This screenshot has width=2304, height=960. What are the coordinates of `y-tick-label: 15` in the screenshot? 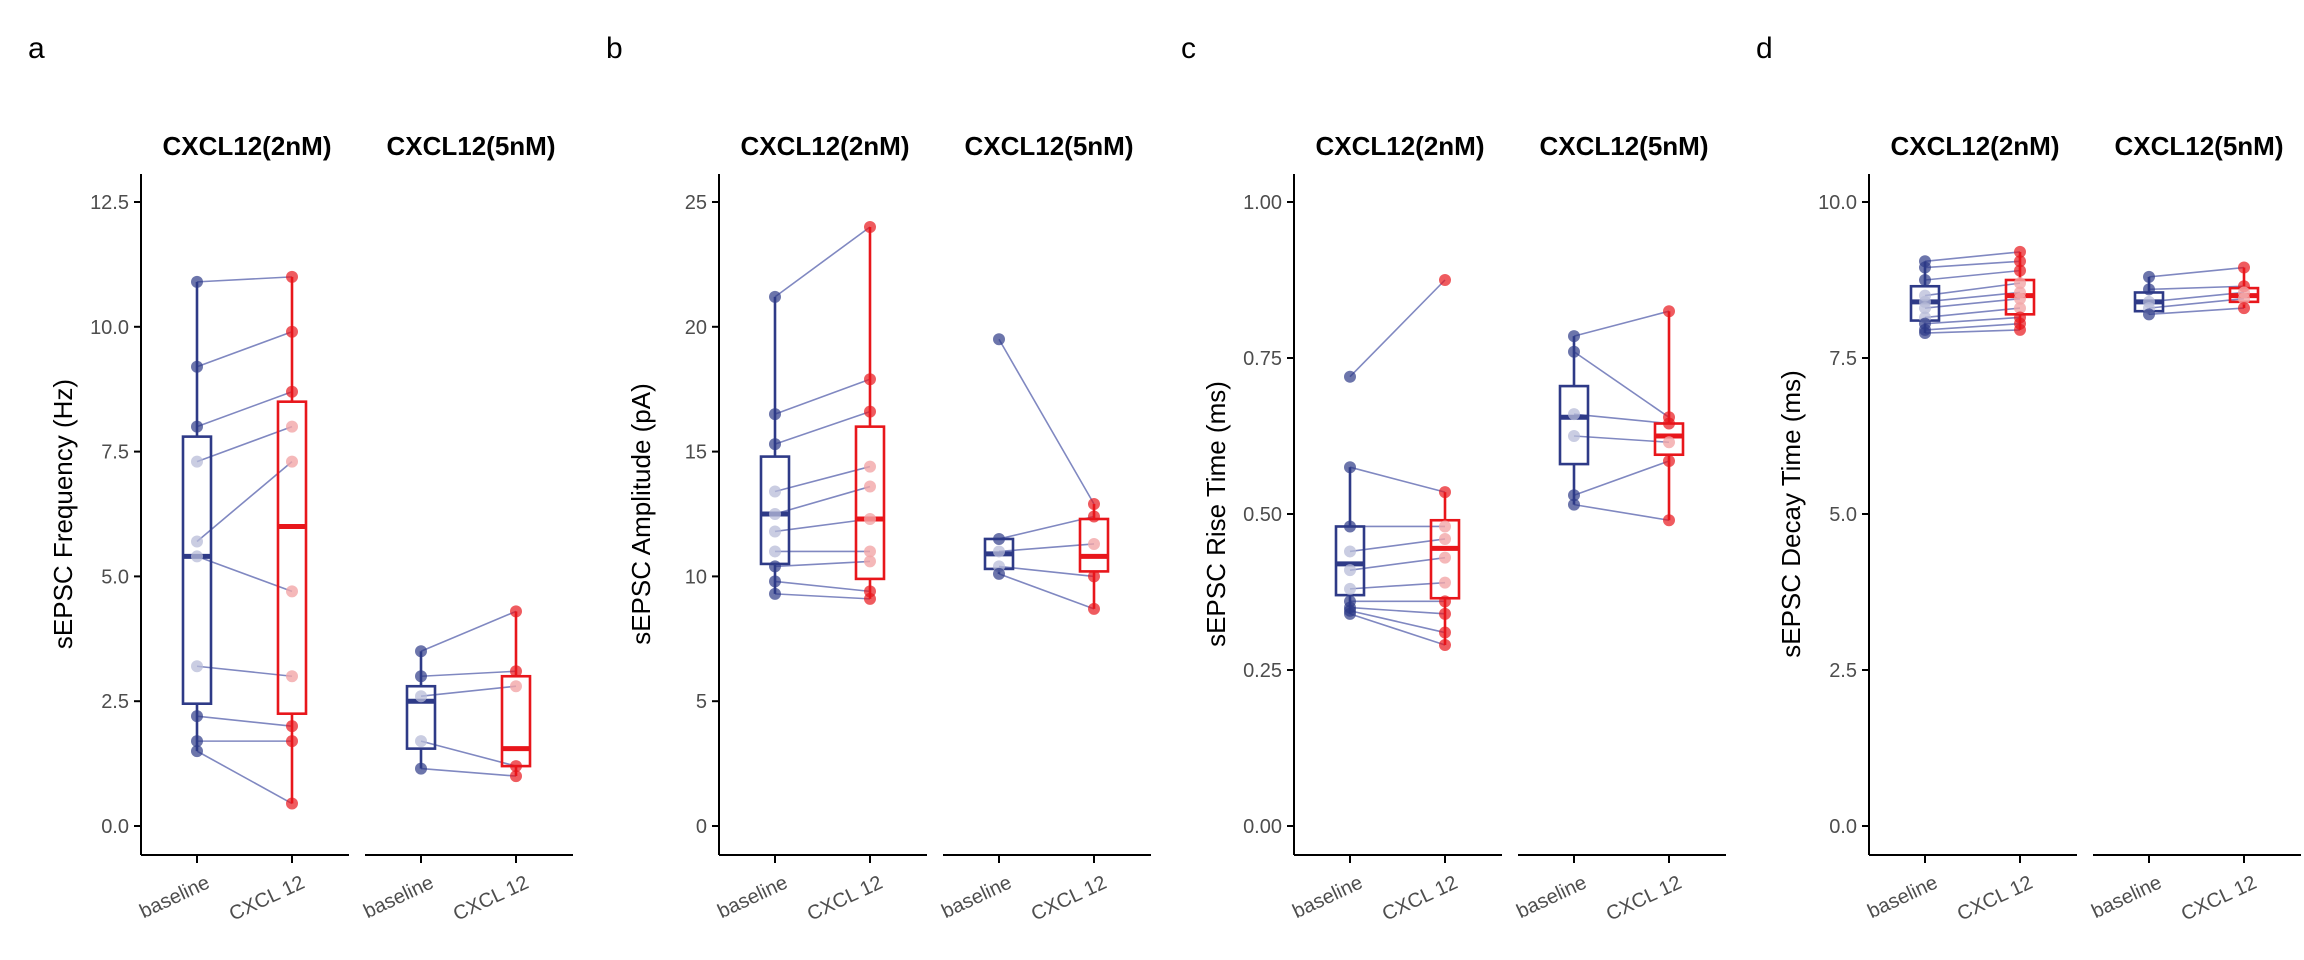 It's located at (696, 453).